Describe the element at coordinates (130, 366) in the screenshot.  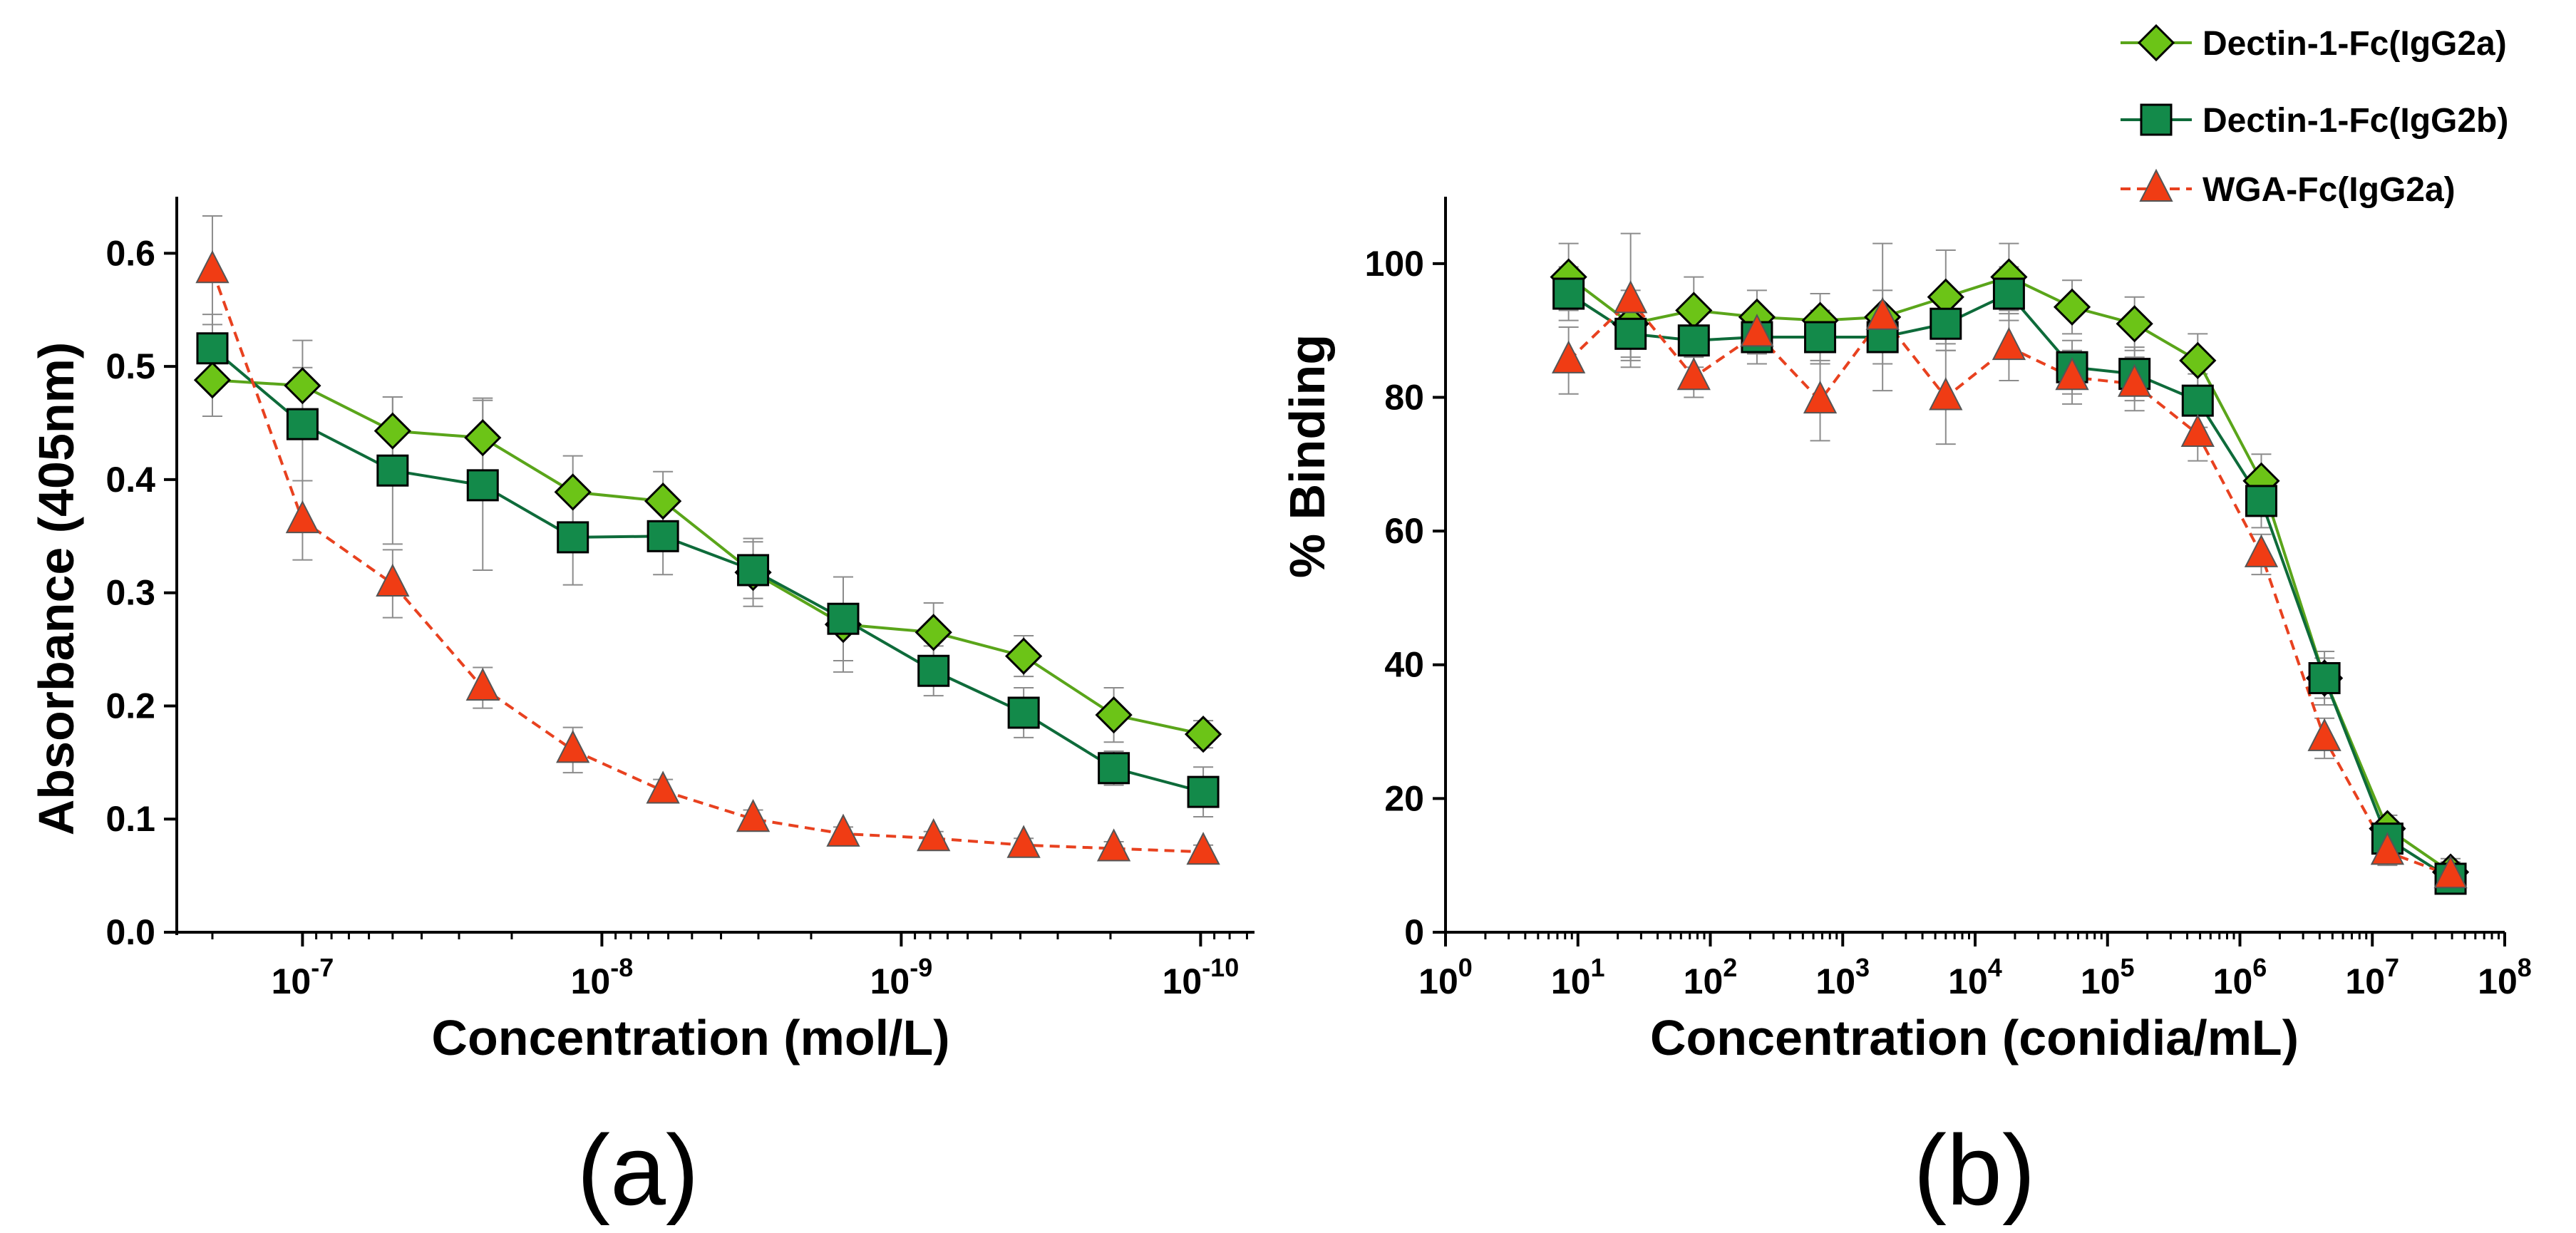
I see `y-tick-label: 0.5` at that location.